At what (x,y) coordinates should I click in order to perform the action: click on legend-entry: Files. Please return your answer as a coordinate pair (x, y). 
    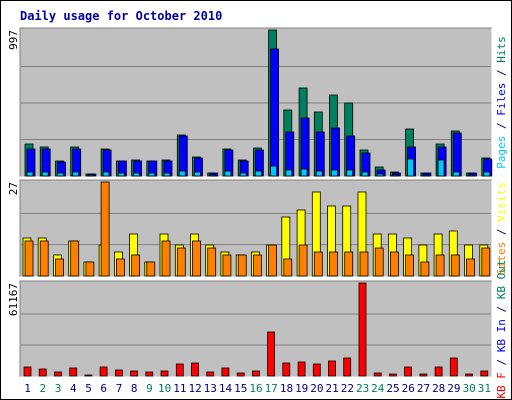
    Looking at the image, I should click on (501, 99).